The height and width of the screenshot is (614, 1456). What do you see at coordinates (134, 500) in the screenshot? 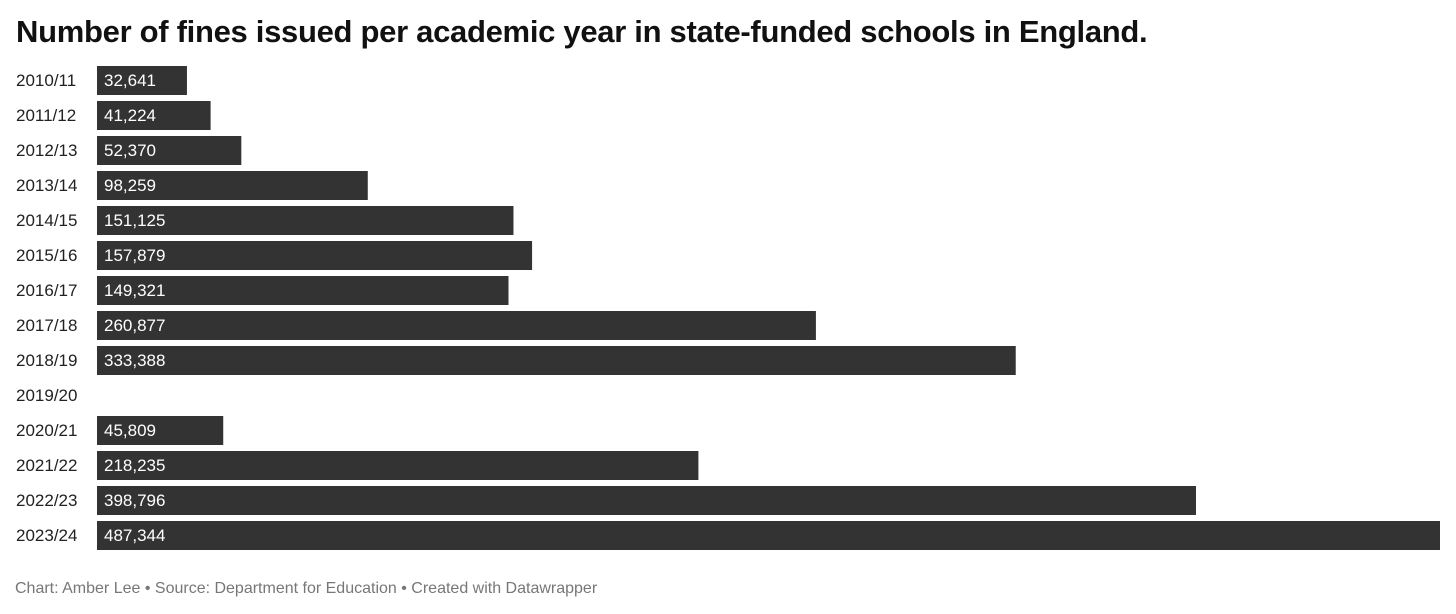
I see `value-label: 398,796` at bounding box center [134, 500].